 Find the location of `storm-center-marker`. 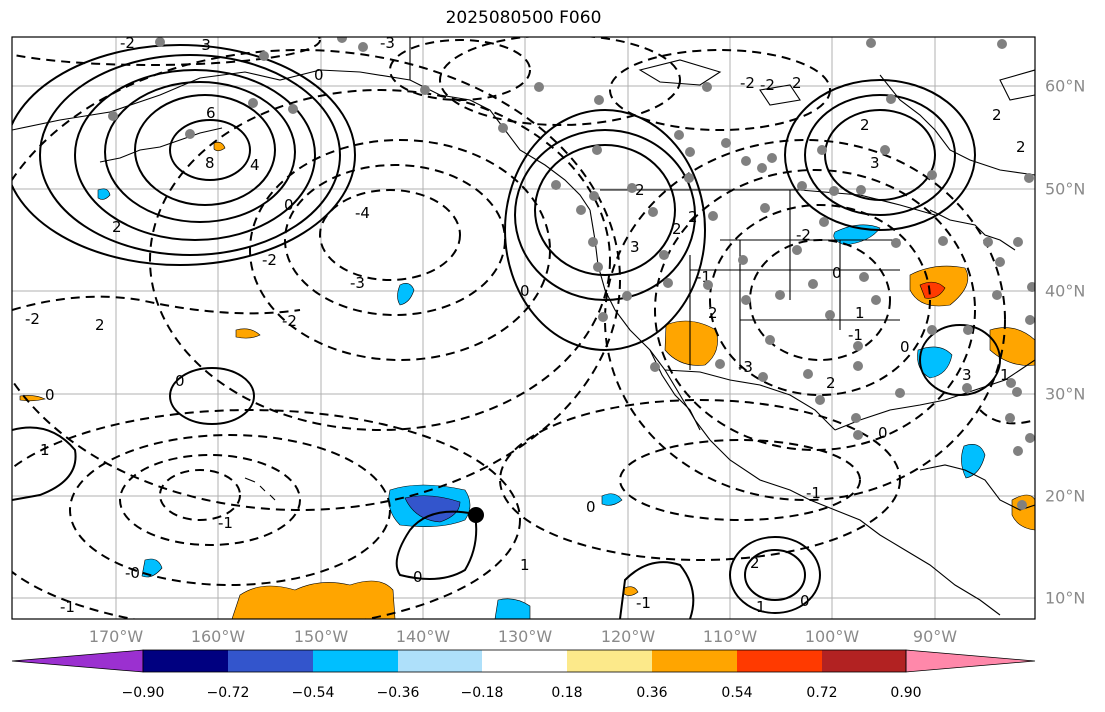

storm-center-marker is located at coordinates (476, 515).